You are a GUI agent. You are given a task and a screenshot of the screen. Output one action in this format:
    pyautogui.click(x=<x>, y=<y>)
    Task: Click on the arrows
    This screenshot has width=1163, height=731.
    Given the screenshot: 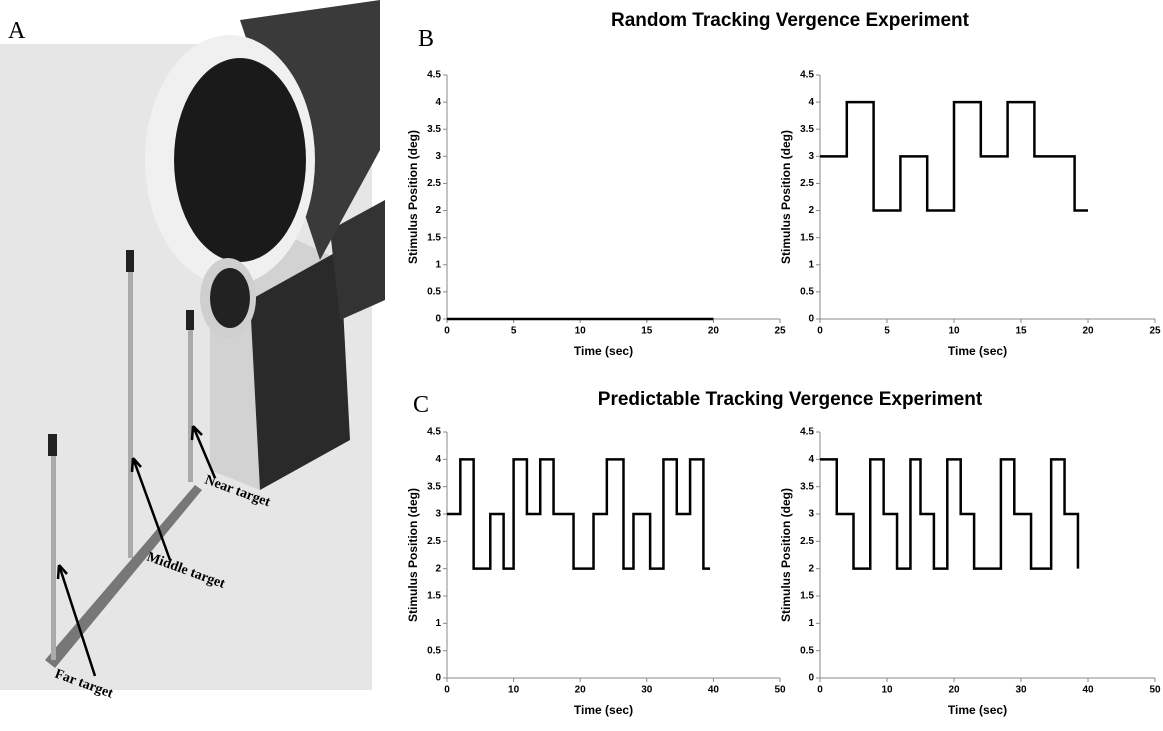 What is the action you would take?
    pyautogui.click(x=136, y=551)
    